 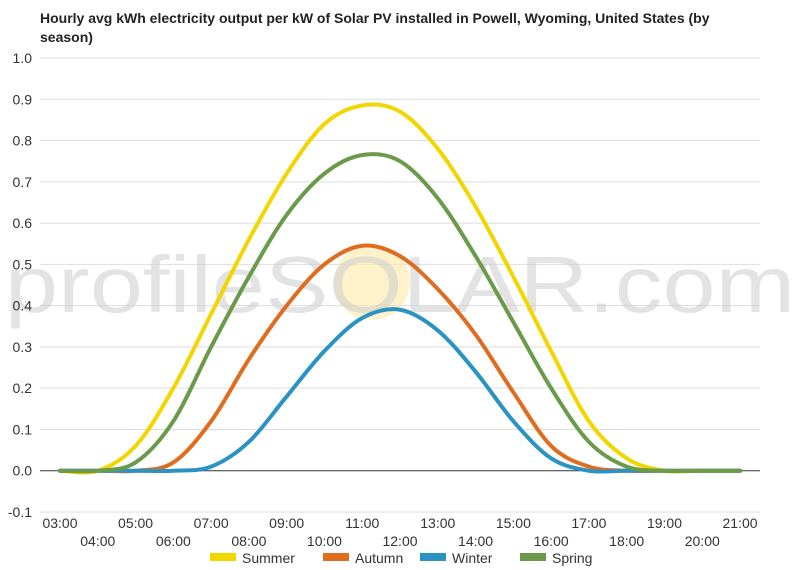 I want to click on x-tick-label: 04:00, so click(x=97, y=541).